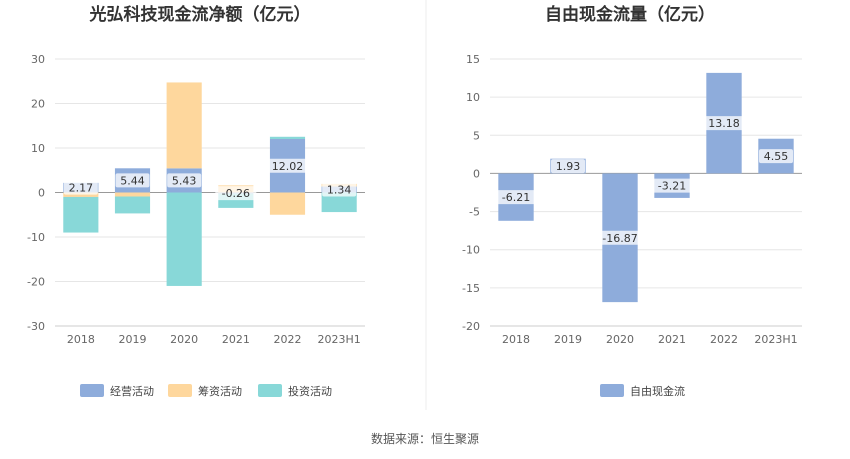 The height and width of the screenshot is (459, 850). Describe the element at coordinates (36, 326) in the screenshot. I see `y-tick-label: -30` at that location.